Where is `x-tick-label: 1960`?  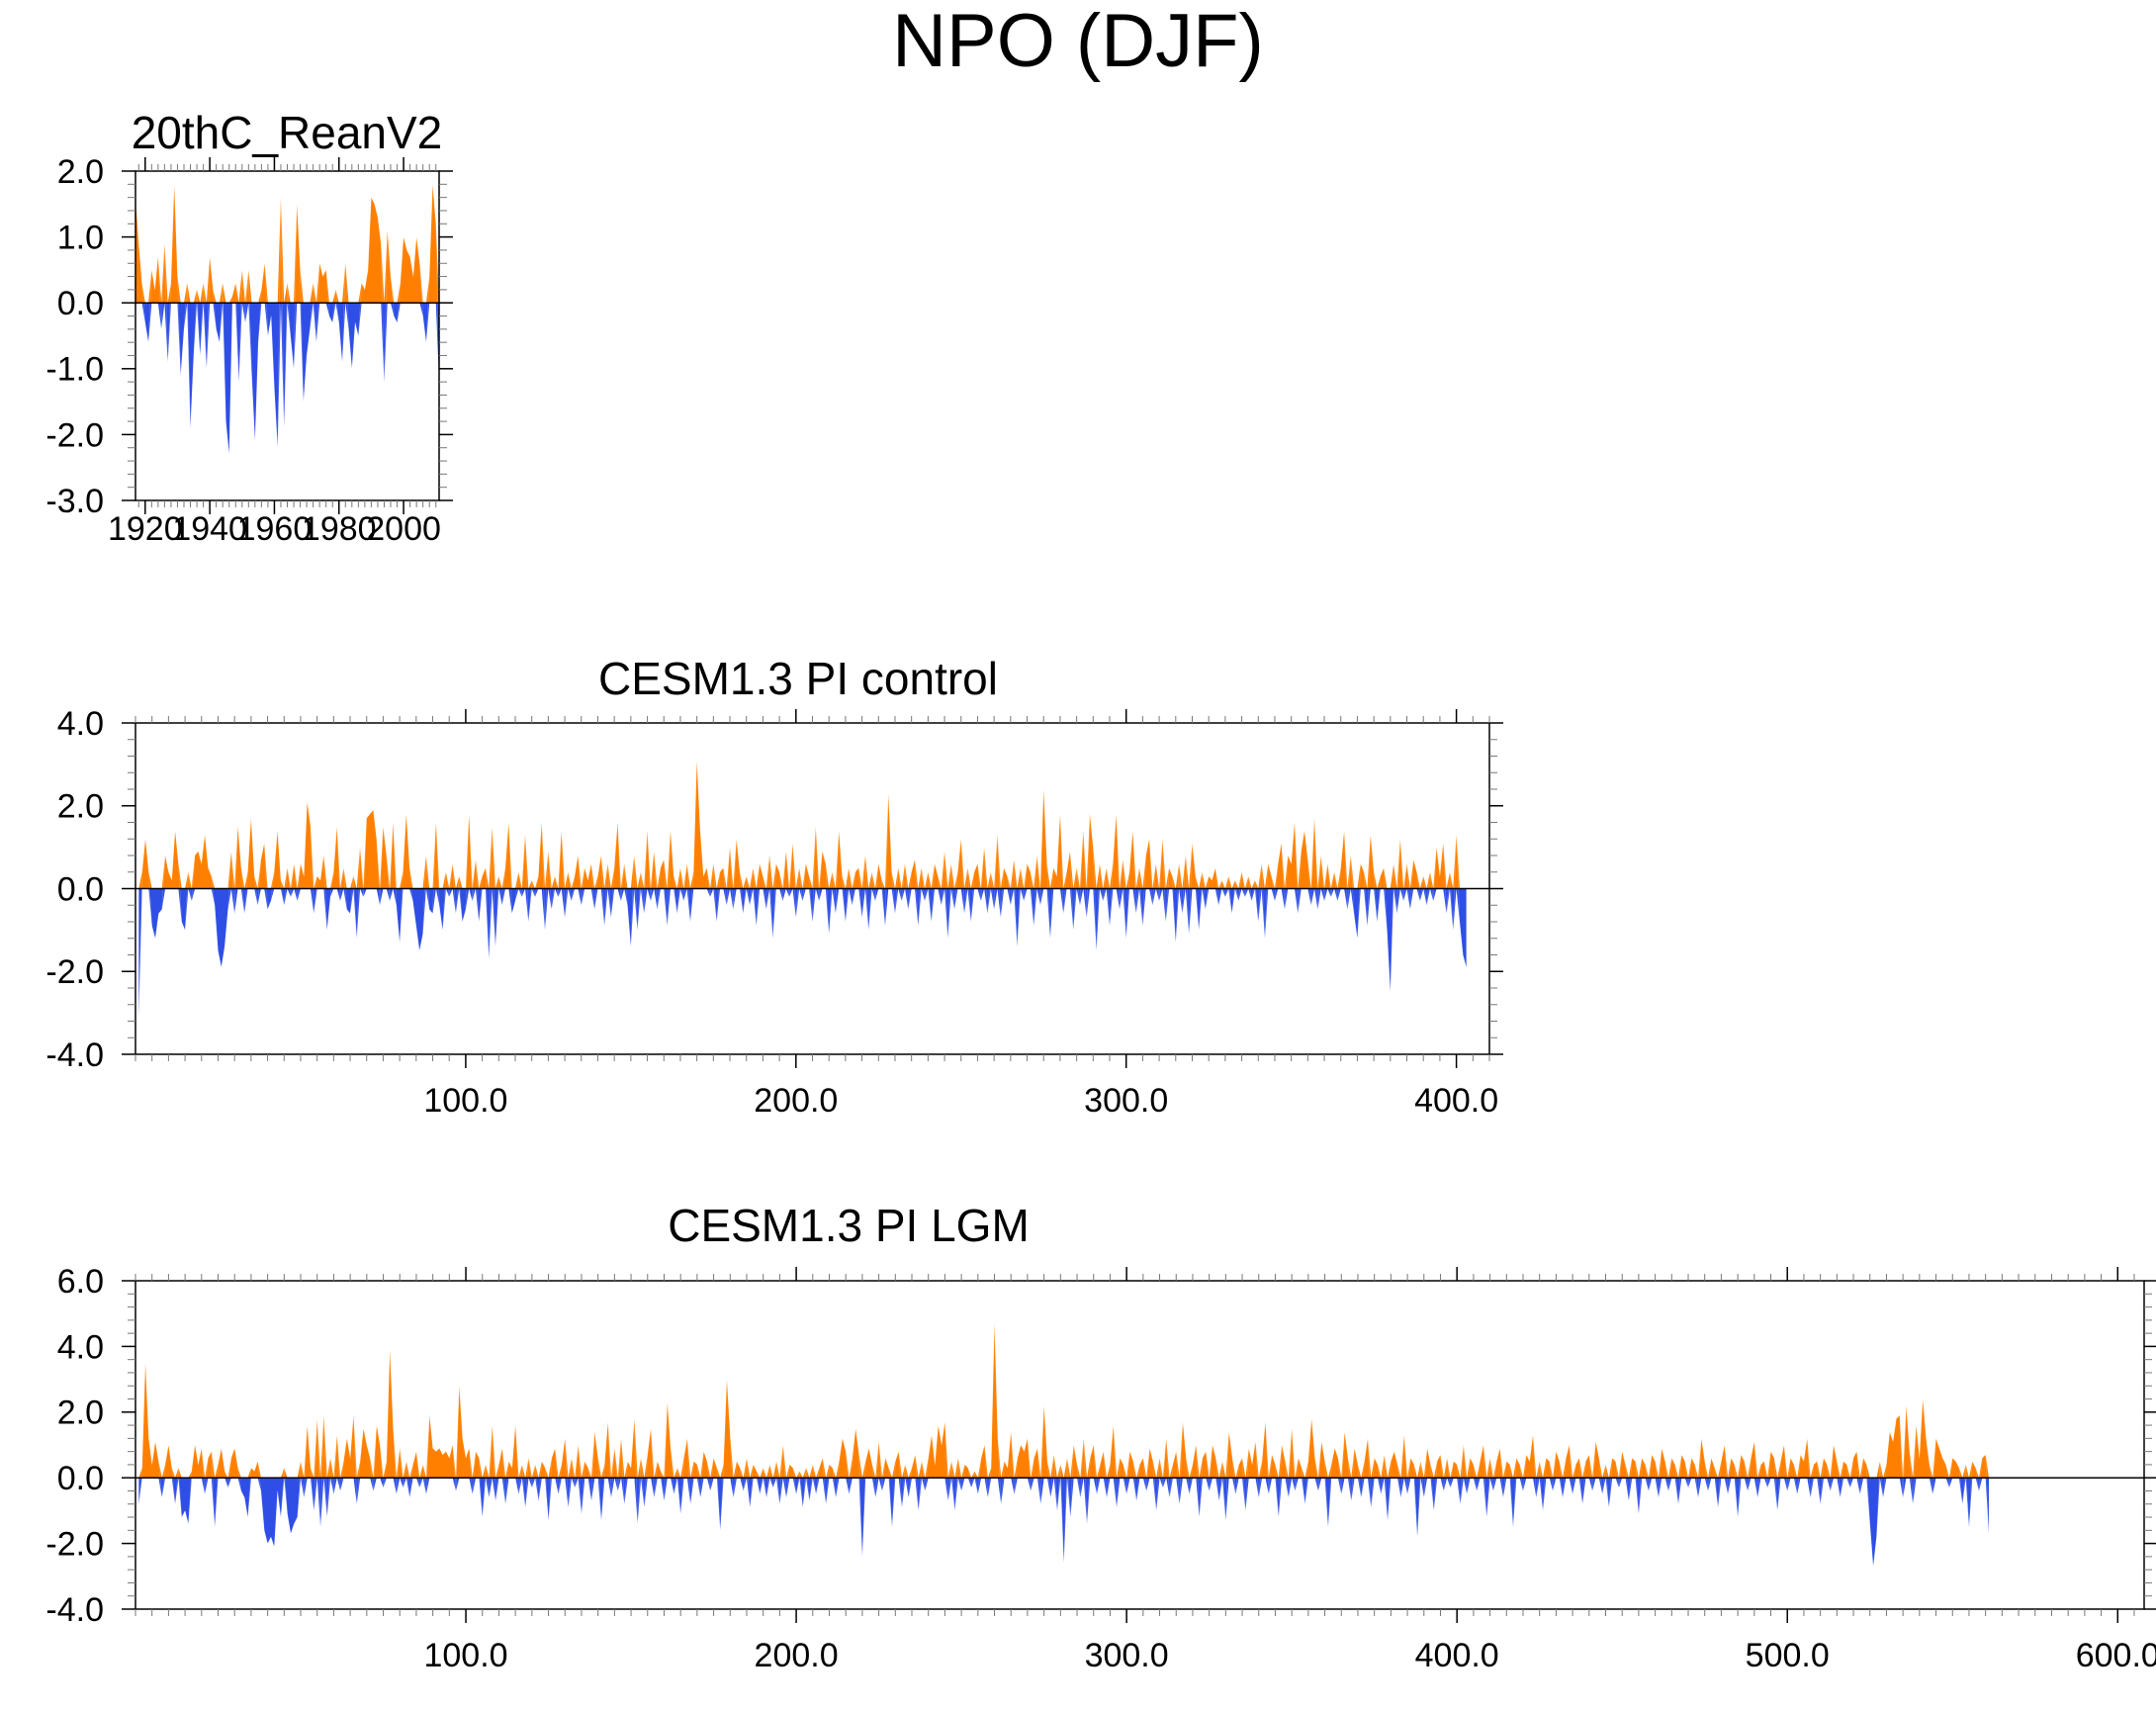 x-tick-label: 1960 is located at coordinates (275, 529).